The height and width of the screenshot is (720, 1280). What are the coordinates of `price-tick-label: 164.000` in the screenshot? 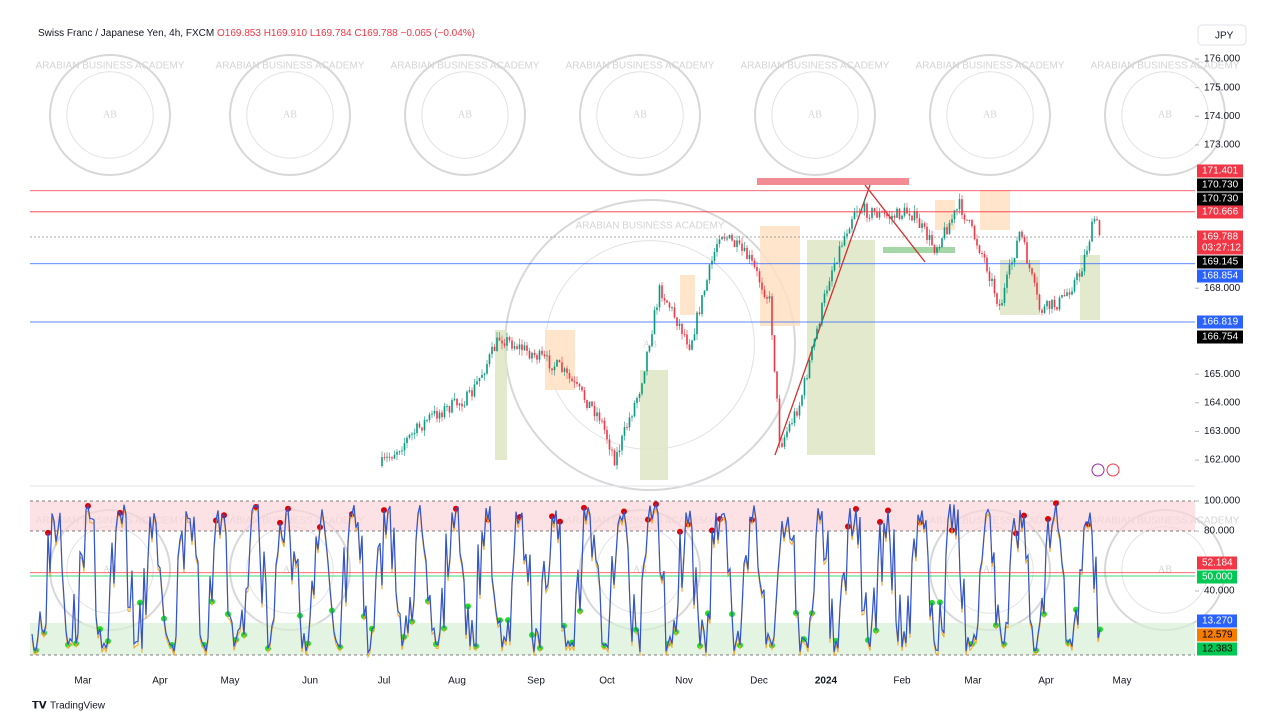 It's located at (1222, 402).